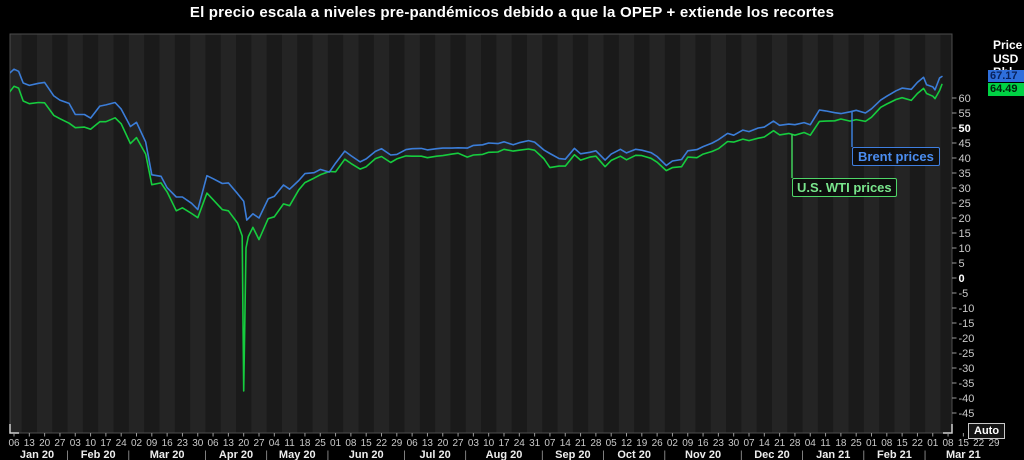 Image resolution: width=1024 pixels, height=460 pixels. What do you see at coordinates (289, 443) in the screenshot?
I see `x-day-label: 11` at bounding box center [289, 443].